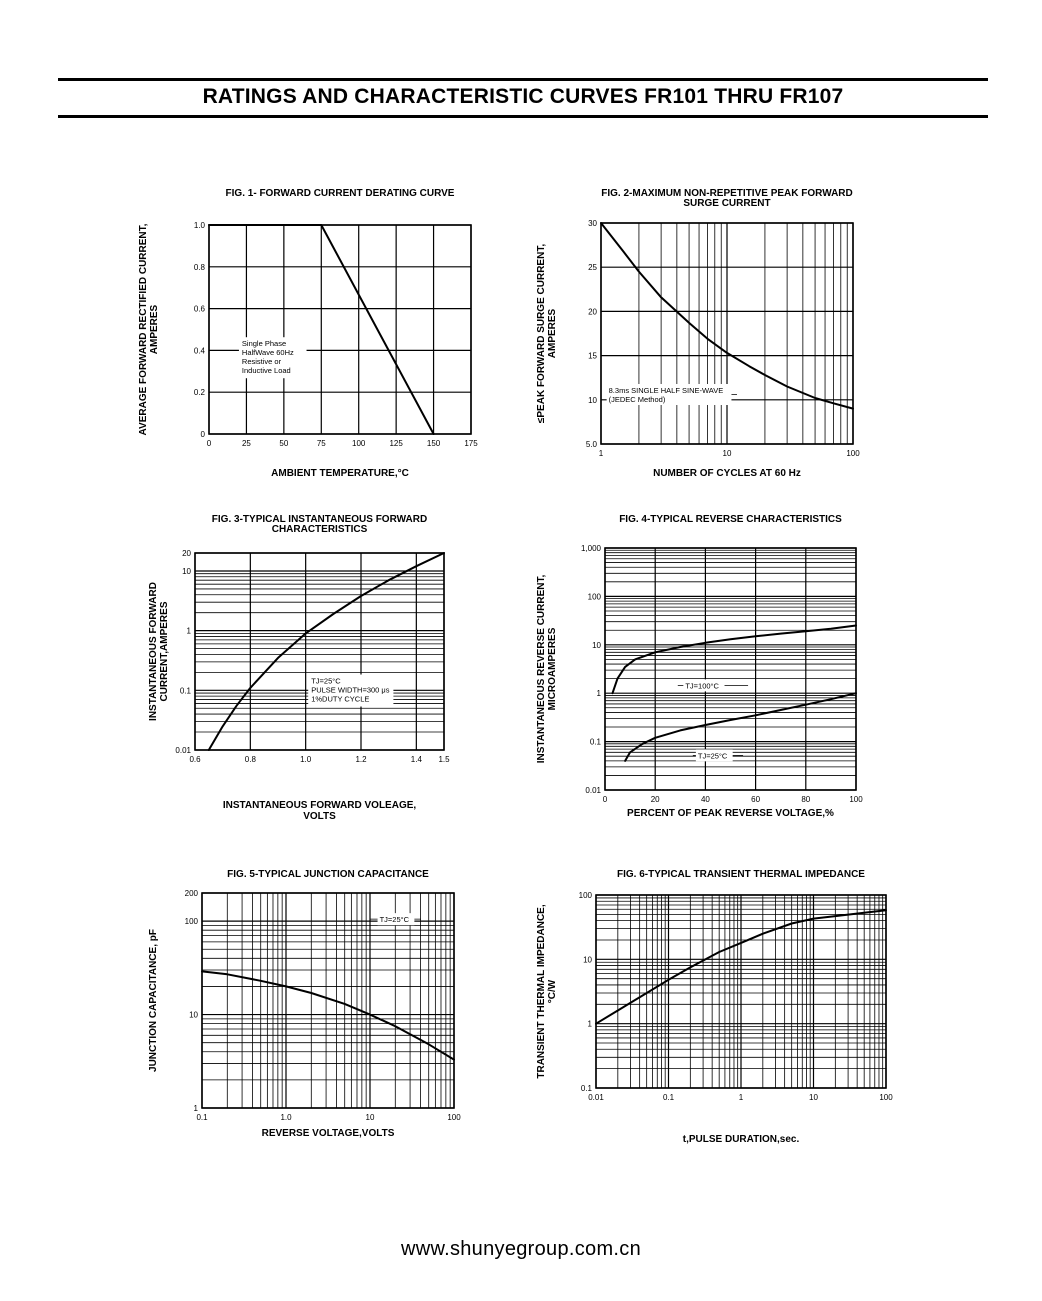  I want to click on title-top-rule, so click(523, 79).